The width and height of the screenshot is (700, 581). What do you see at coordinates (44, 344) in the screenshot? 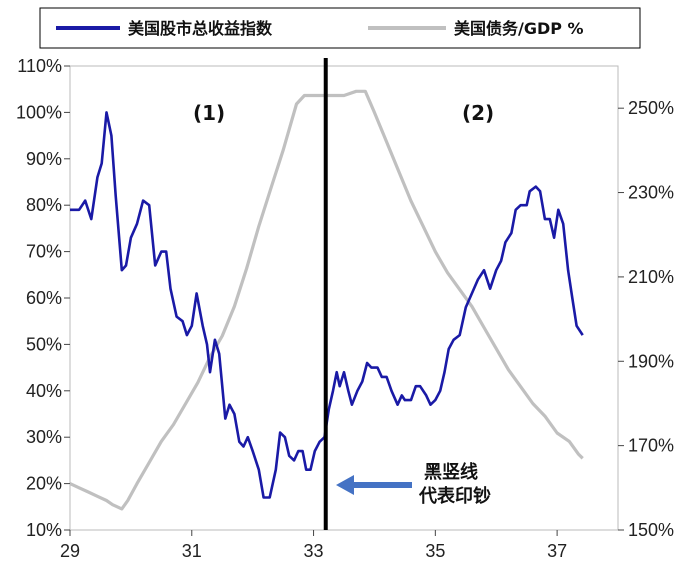
I see `left-tick-label: 50%` at bounding box center [44, 344].